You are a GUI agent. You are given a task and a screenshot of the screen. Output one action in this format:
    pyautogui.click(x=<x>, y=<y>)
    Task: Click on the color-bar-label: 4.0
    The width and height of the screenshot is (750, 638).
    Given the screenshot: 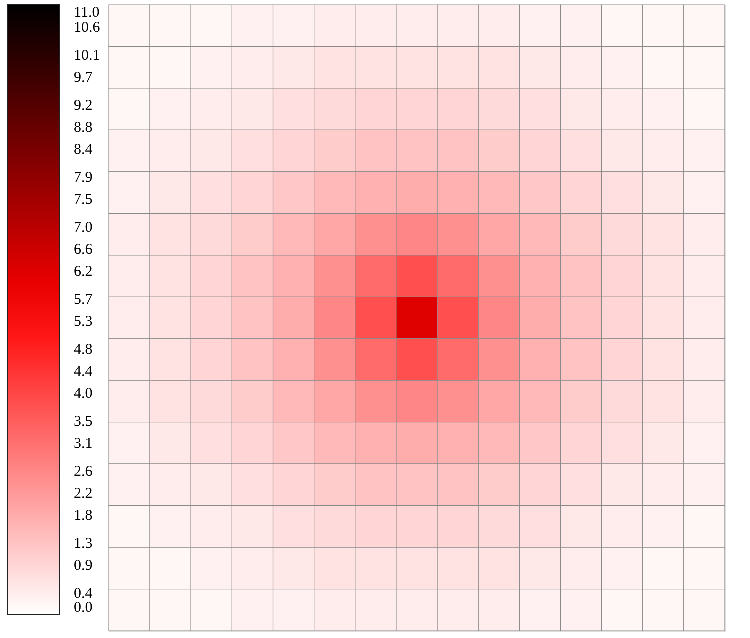 What is the action you would take?
    pyautogui.click(x=83, y=394)
    